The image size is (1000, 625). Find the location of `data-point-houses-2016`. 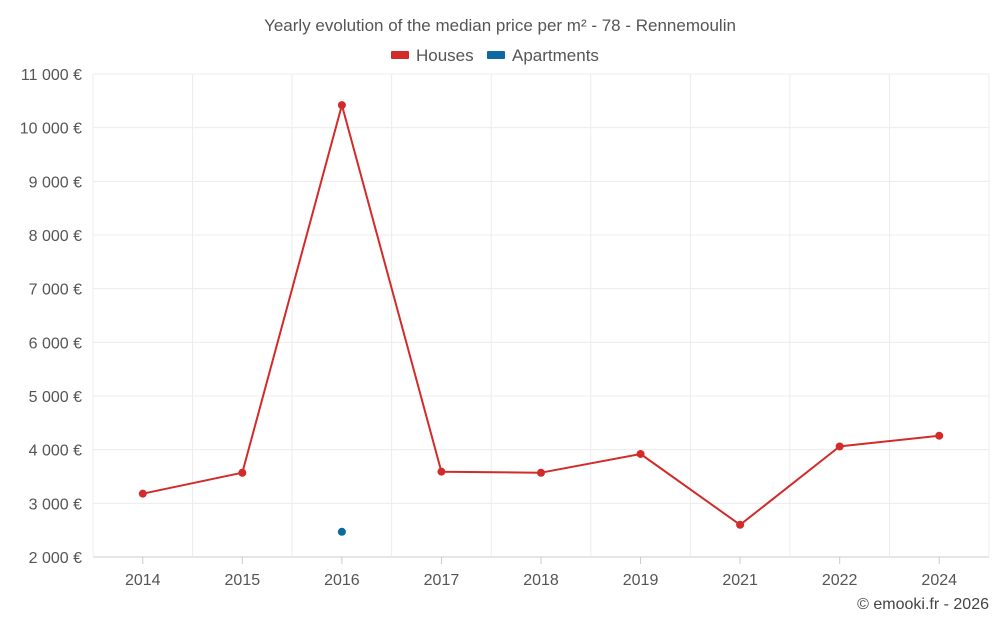

data-point-houses-2016 is located at coordinates (341, 105).